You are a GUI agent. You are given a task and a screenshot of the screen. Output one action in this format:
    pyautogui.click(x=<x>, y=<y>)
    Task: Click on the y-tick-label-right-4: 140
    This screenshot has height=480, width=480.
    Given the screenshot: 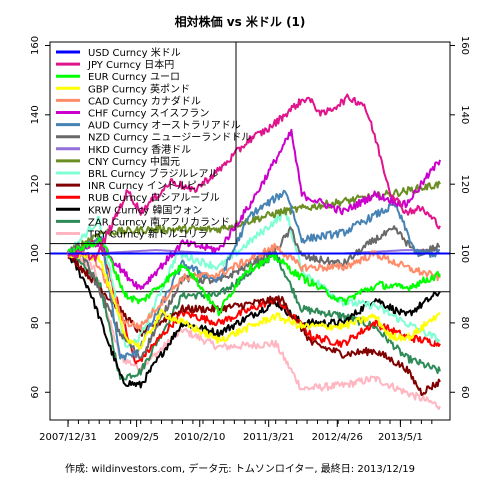 What is the action you would take?
    pyautogui.click(x=464, y=114)
    